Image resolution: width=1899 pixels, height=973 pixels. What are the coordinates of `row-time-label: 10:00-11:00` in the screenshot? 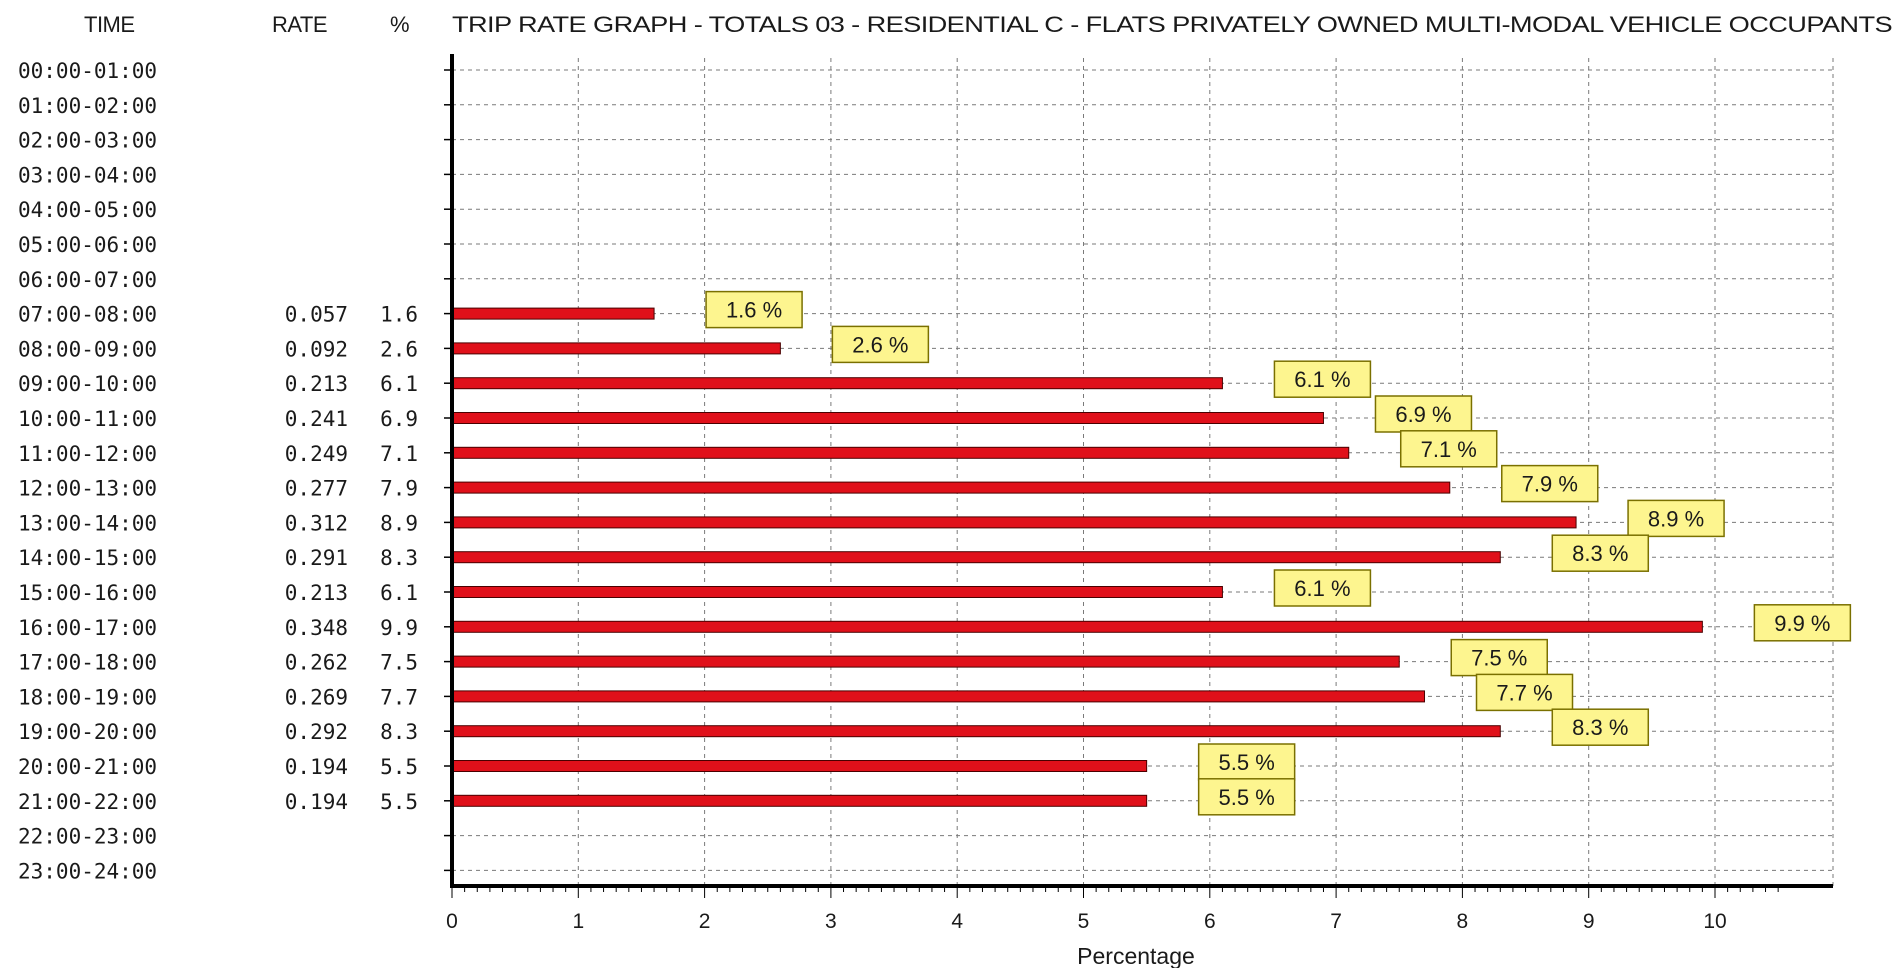 It's located at (87, 419).